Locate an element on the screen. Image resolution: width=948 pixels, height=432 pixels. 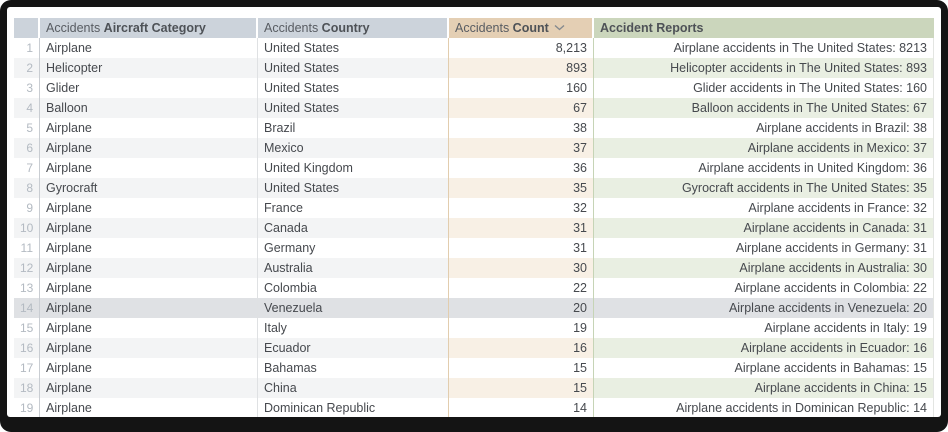
cell-num: 3 is located at coordinates (27, 88).